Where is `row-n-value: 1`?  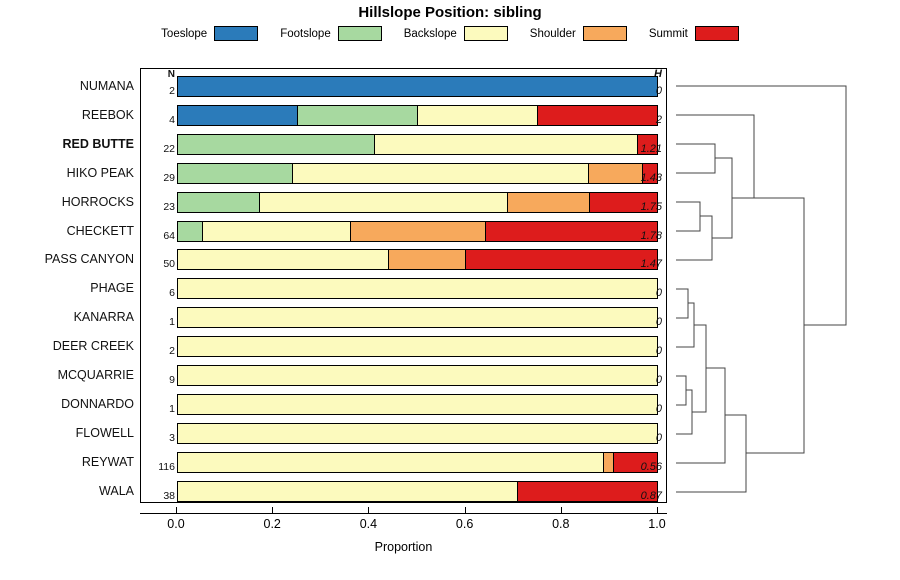 row-n-value: 1 is located at coordinates (172, 408).